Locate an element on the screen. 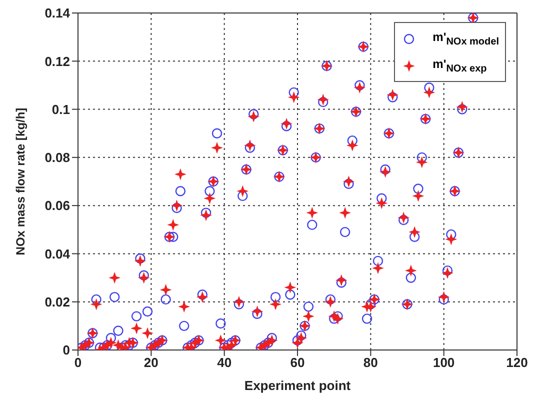  x-tick-label: 120 is located at coordinates (517, 362).